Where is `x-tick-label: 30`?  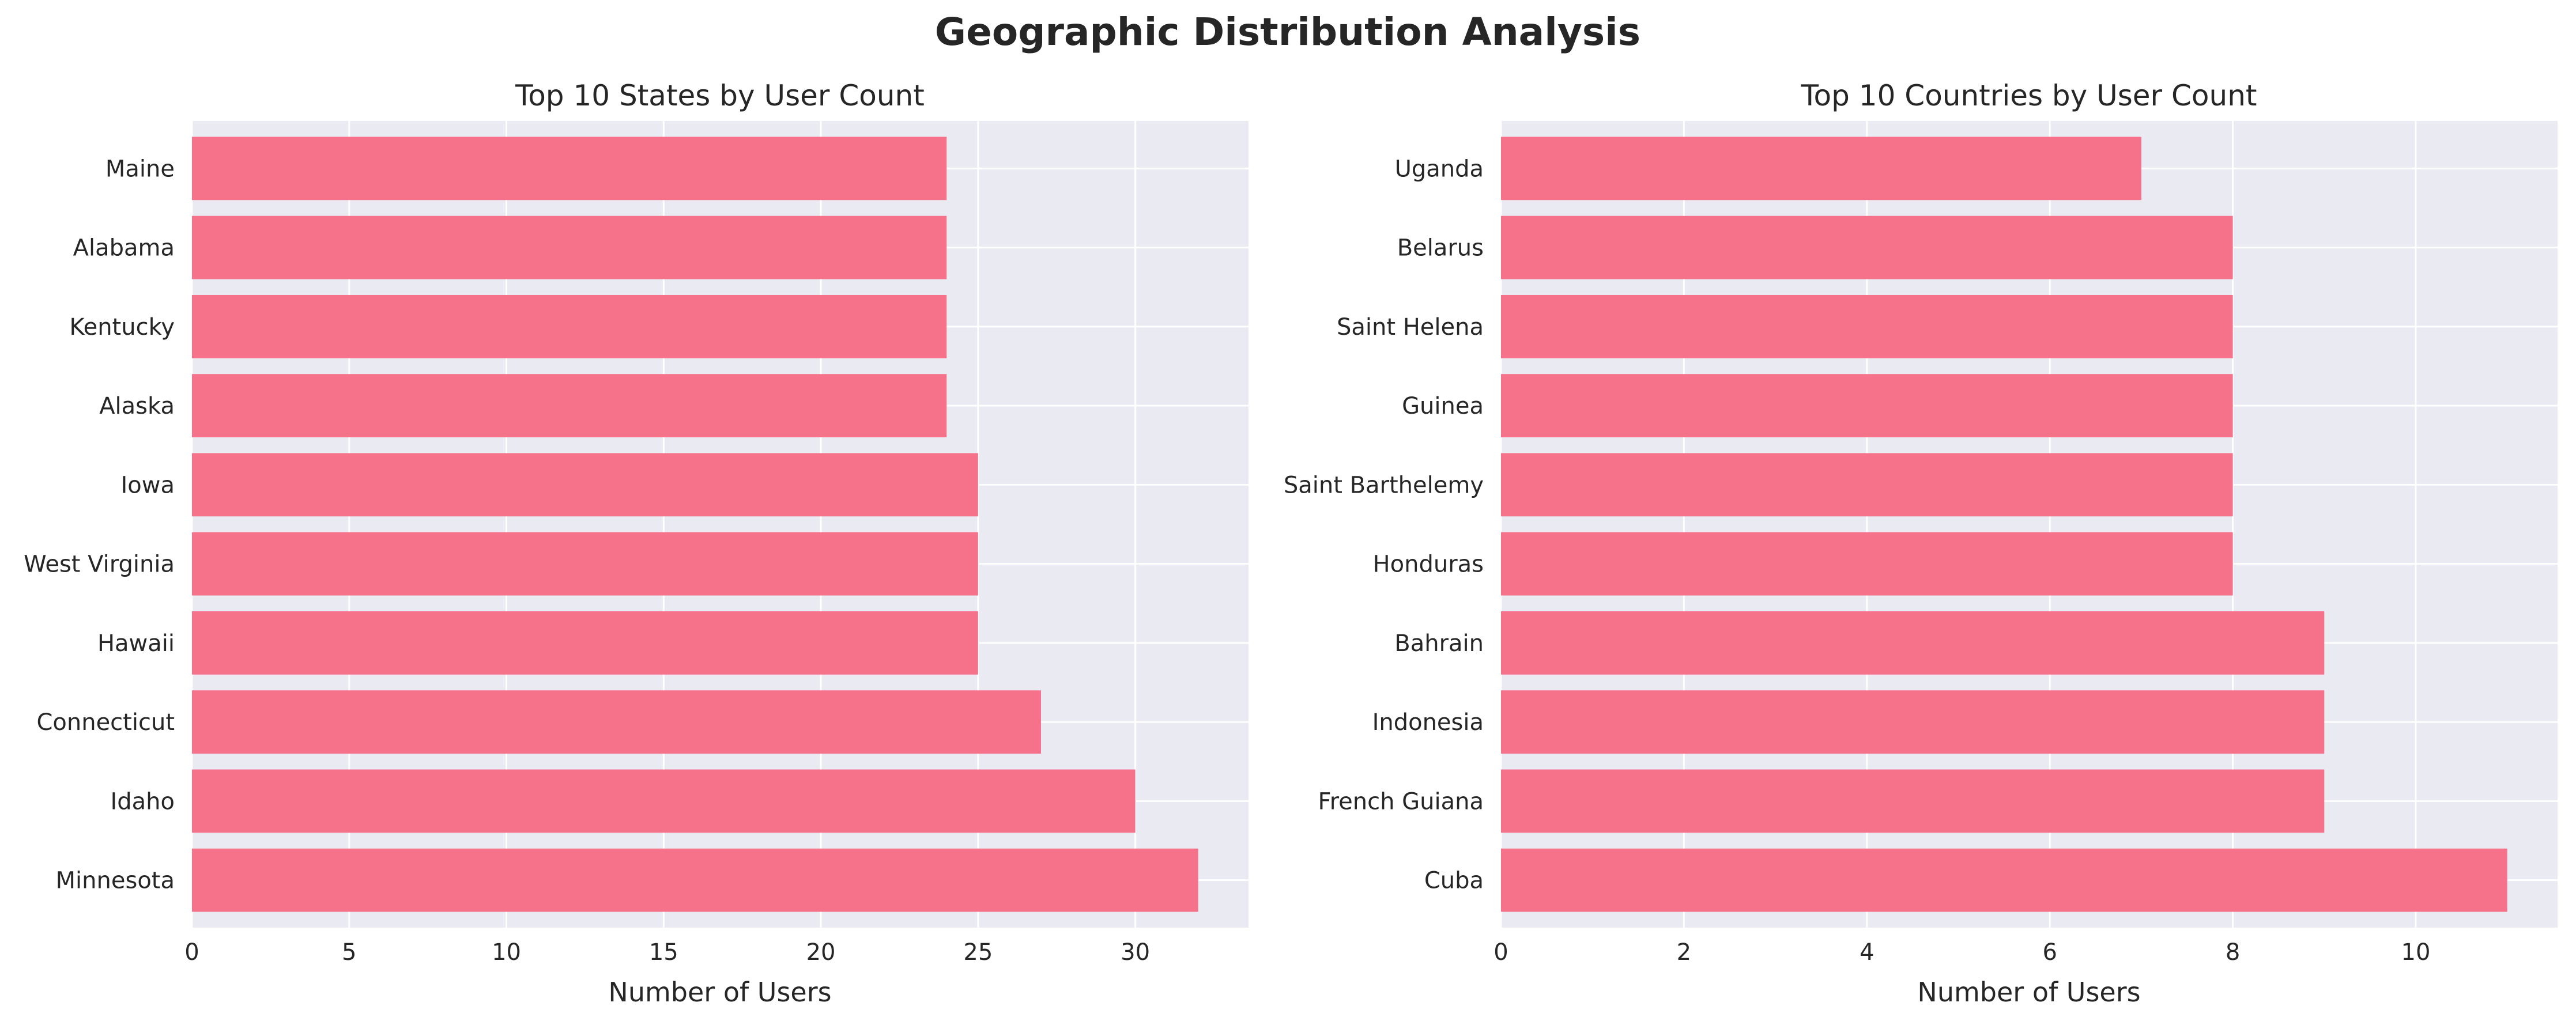 x-tick-label: 30 is located at coordinates (1135, 952).